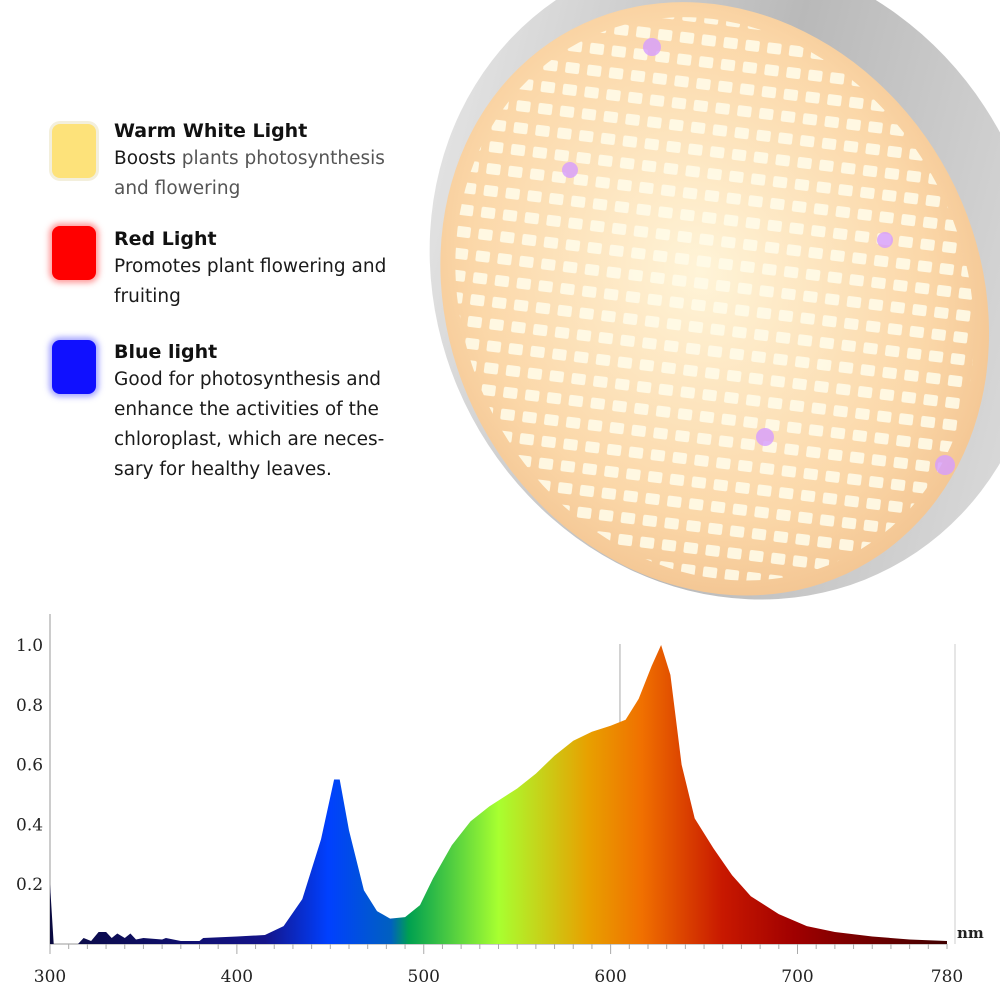 This screenshot has height=1000, width=1000. What do you see at coordinates (29, 766) in the screenshot?
I see `y-tick-label: 0.6` at bounding box center [29, 766].